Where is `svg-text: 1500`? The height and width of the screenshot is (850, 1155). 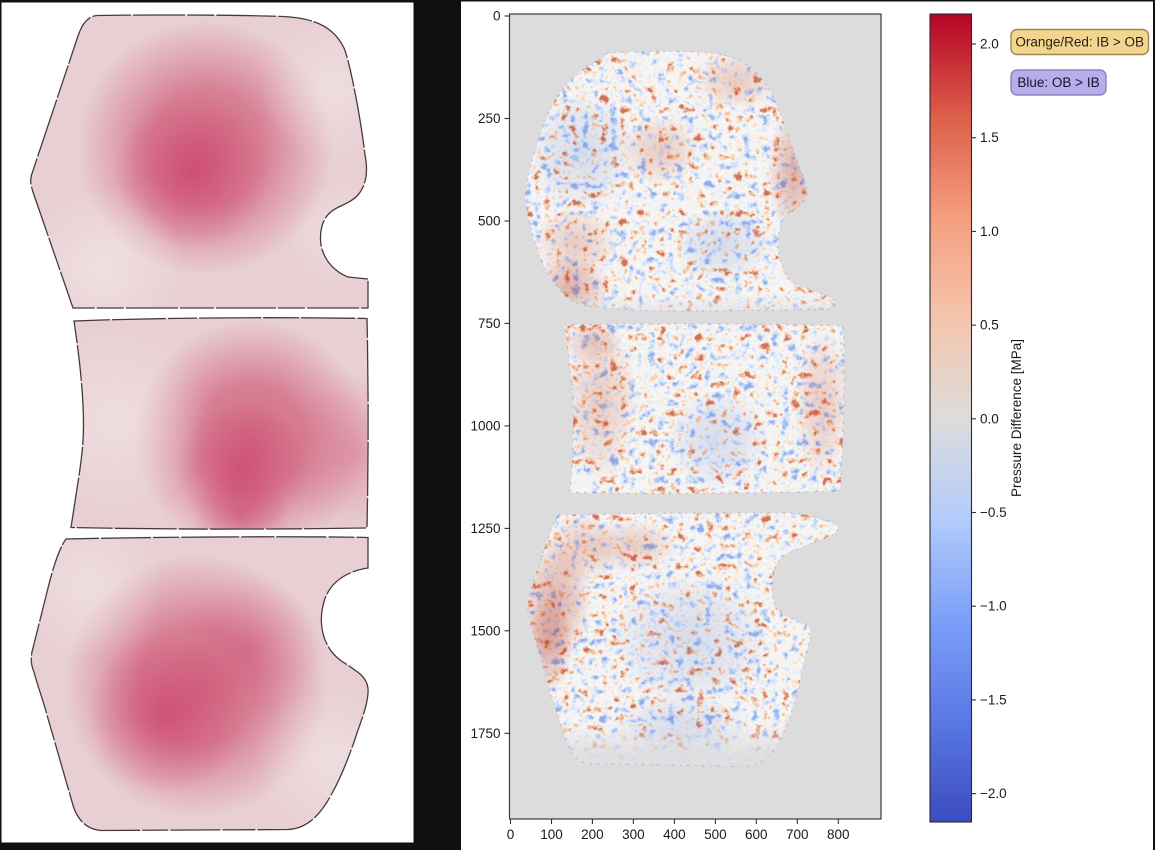 svg-text: 1500 is located at coordinates (485, 630).